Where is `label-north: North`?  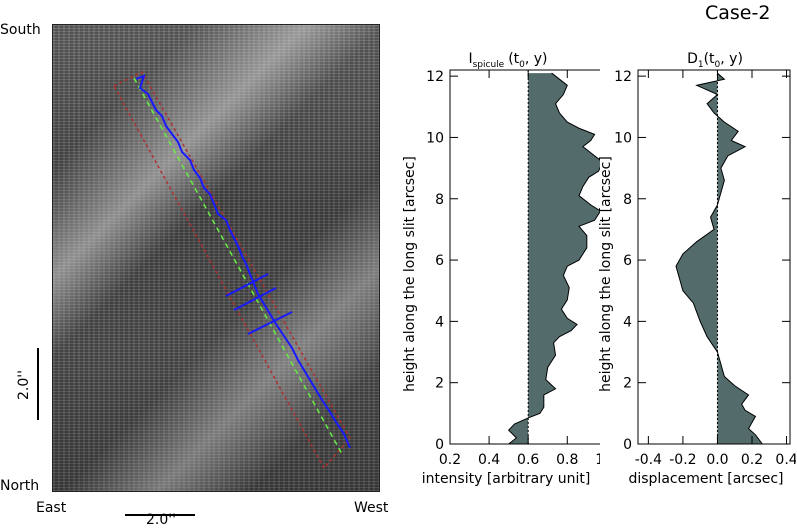 label-north: North is located at coordinates (20, 486).